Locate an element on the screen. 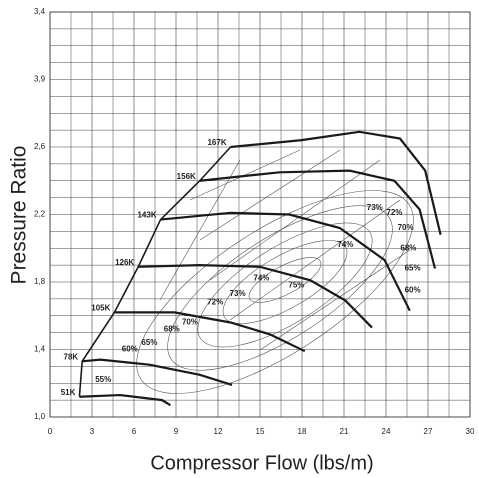  speed-label: 143K is located at coordinates (146, 215).